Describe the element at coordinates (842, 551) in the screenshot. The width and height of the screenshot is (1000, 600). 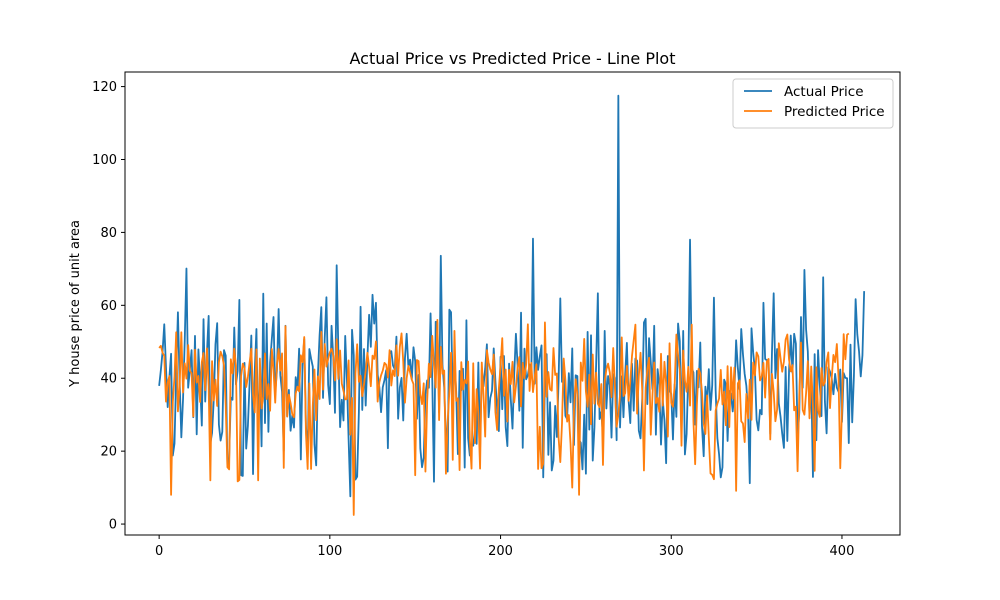
I see `x-tick-label: 400` at that location.